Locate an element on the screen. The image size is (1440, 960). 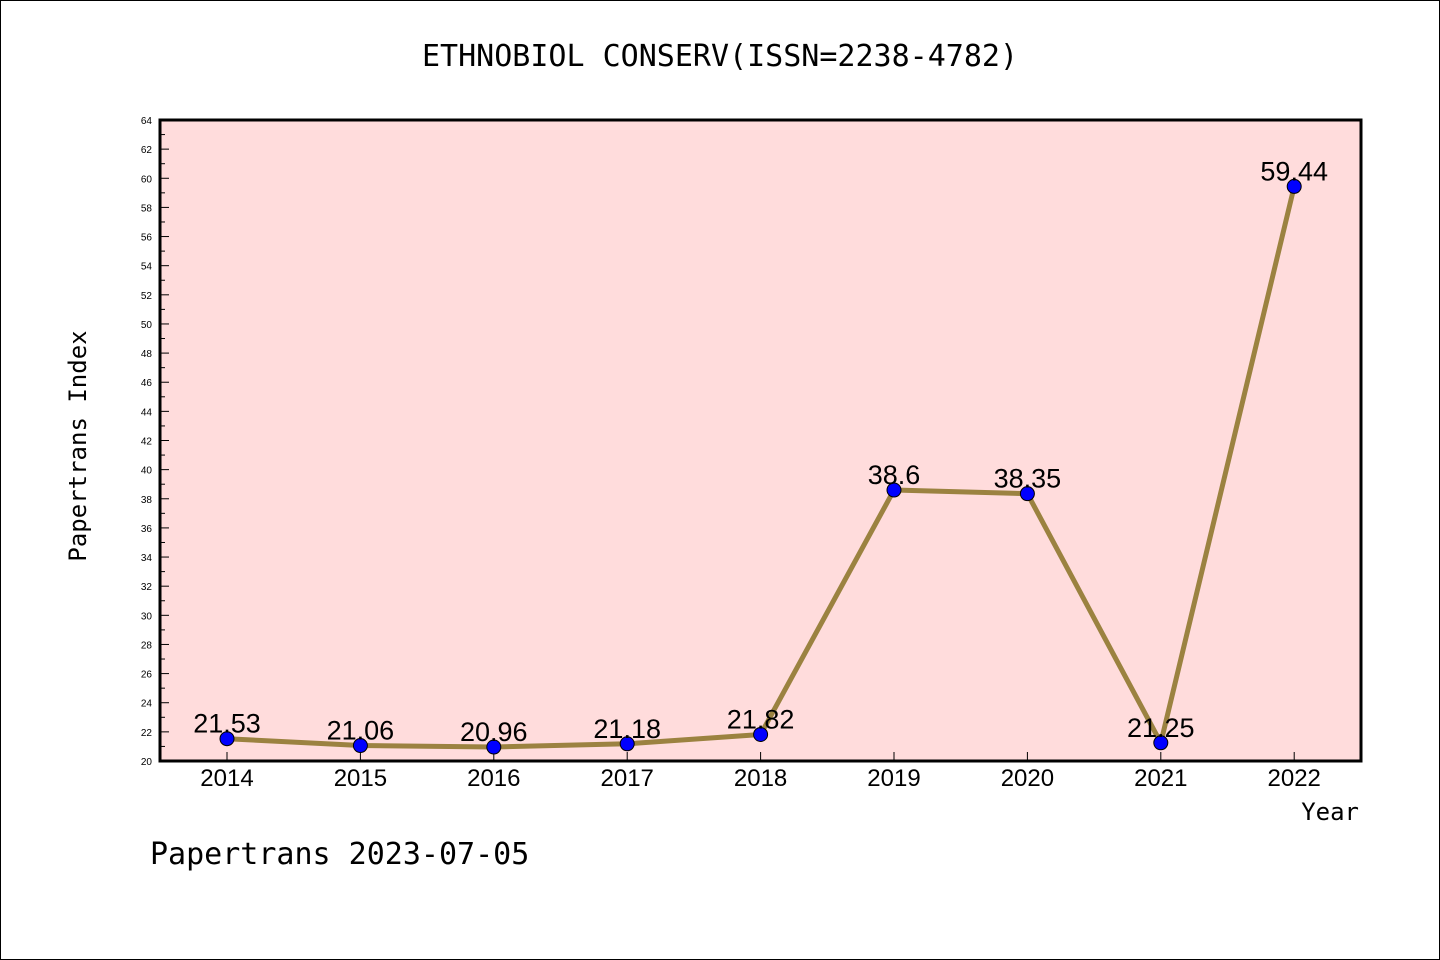
data-label: 21.53 is located at coordinates (227, 724).